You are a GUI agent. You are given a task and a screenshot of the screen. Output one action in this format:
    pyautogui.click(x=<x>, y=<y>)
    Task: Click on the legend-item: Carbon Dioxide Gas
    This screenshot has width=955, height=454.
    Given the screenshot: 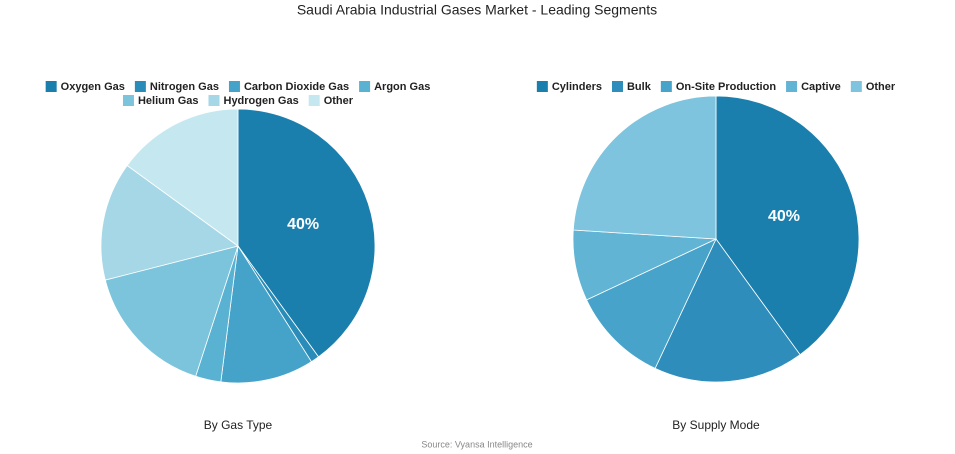 What is the action you would take?
    pyautogui.click(x=288, y=87)
    